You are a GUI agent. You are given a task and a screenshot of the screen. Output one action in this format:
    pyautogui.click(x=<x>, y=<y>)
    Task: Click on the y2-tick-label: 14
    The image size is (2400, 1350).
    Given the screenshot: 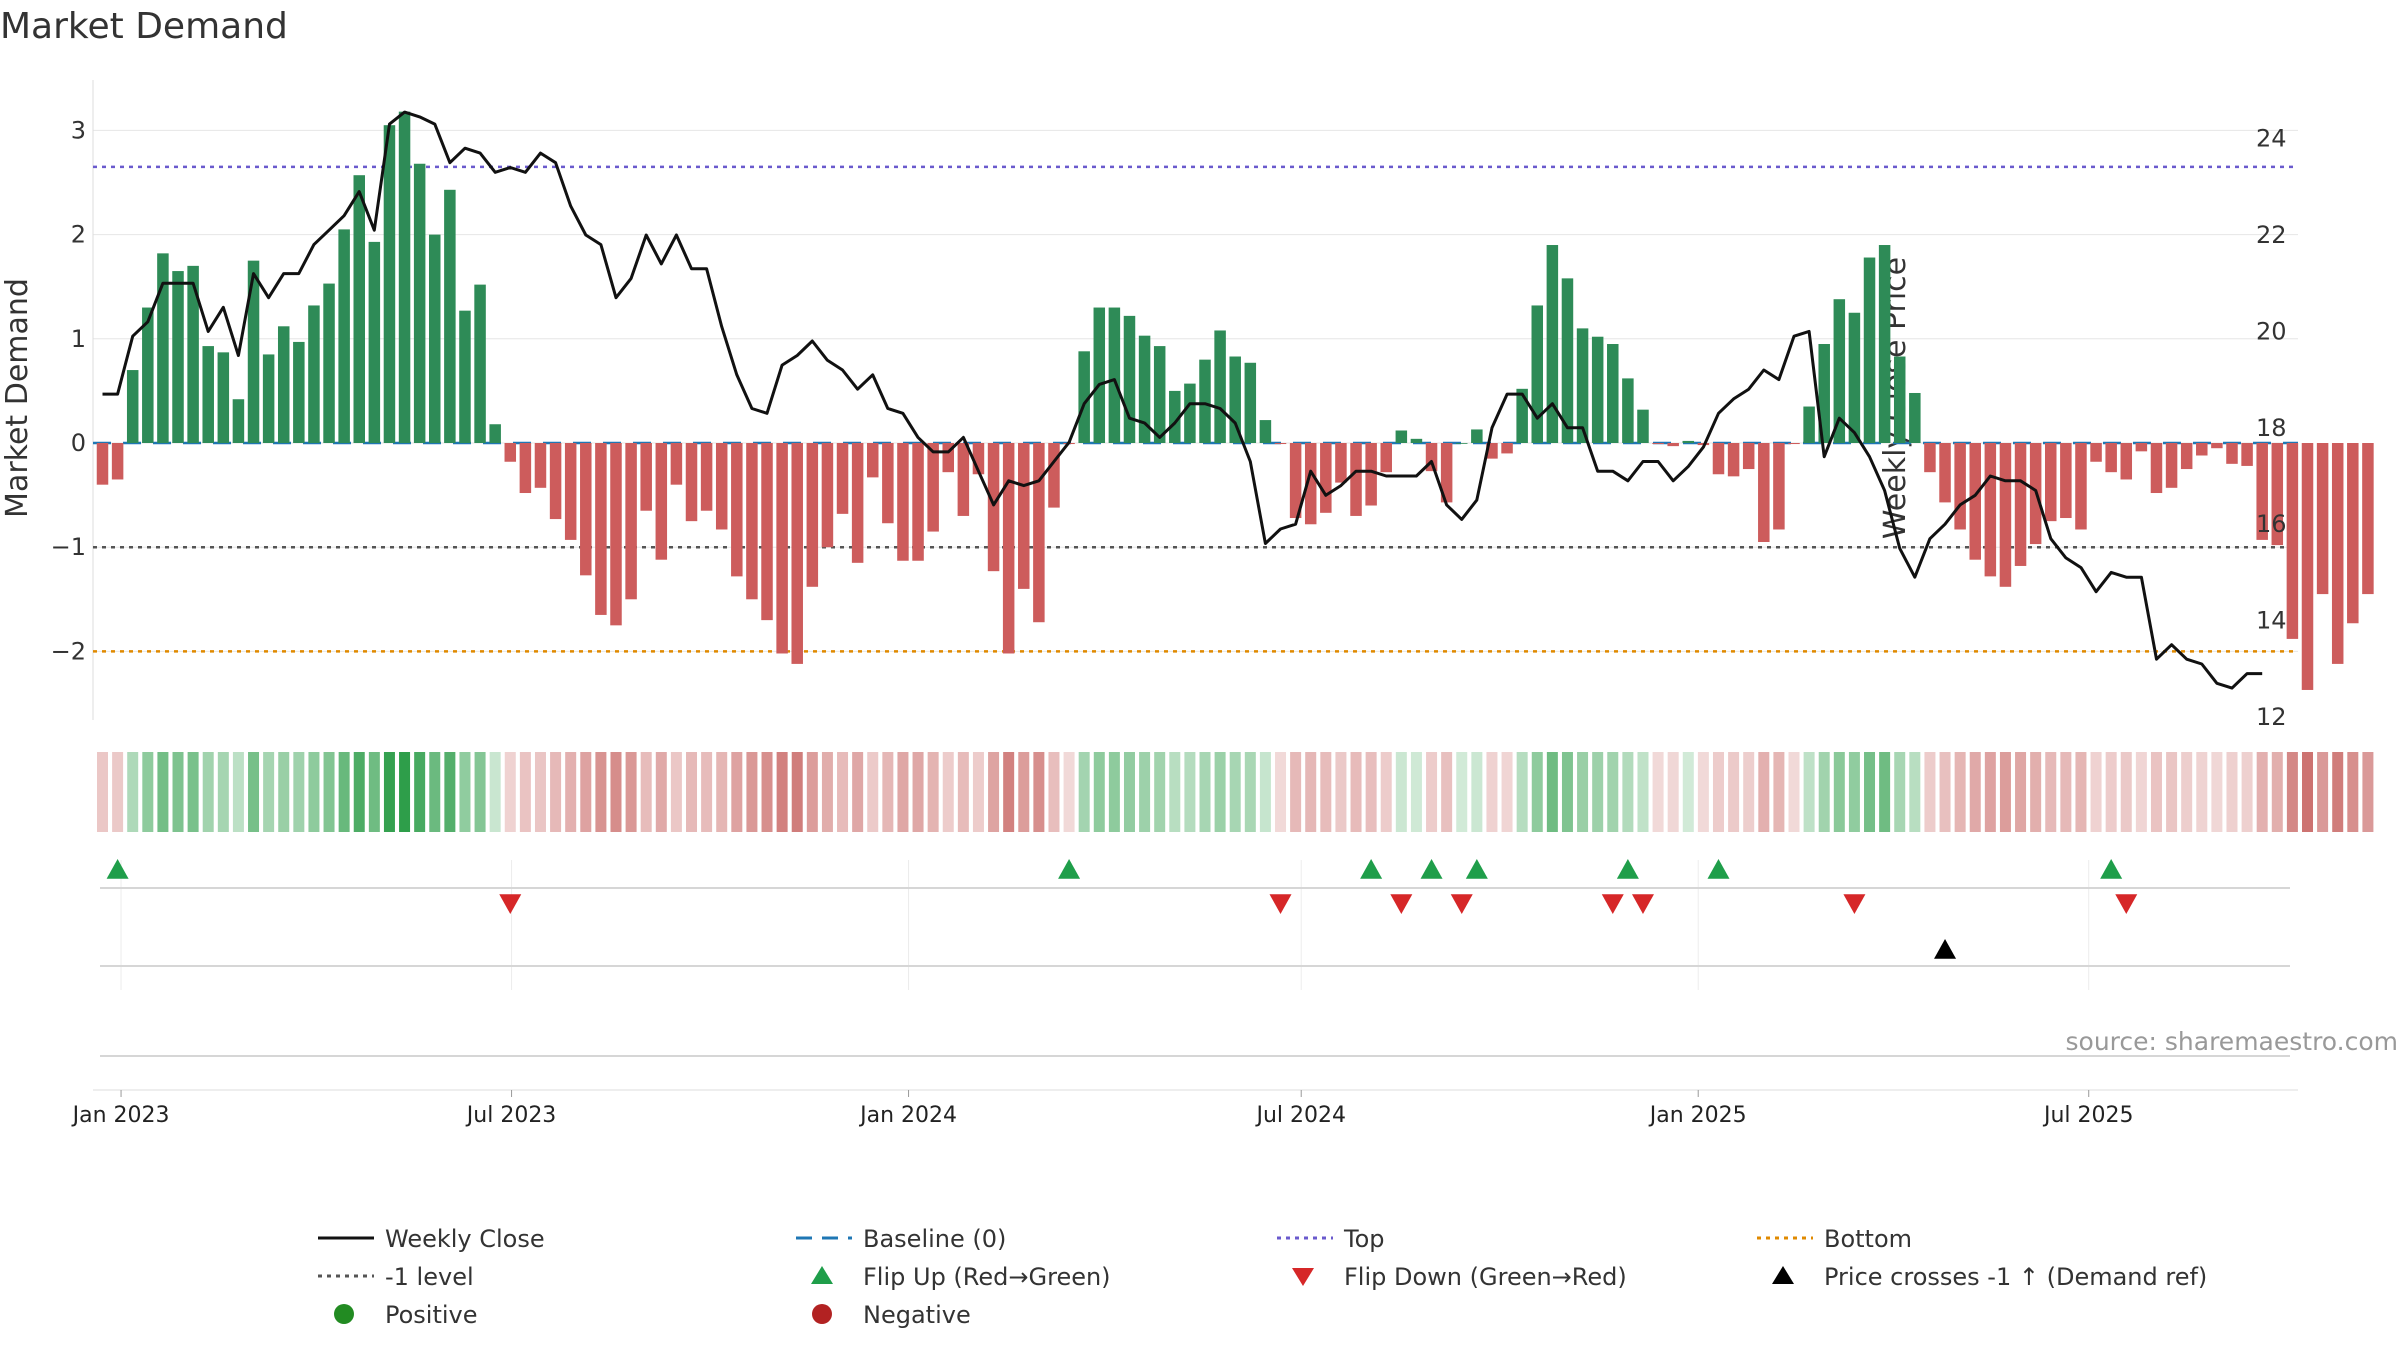 What is the action you would take?
    pyautogui.click(x=2271, y=621)
    